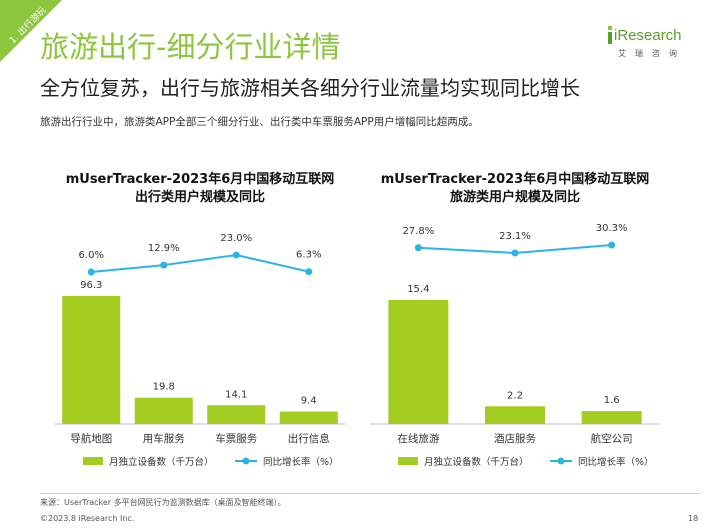  I want to click on bar-value-label: 19.8, so click(164, 387).